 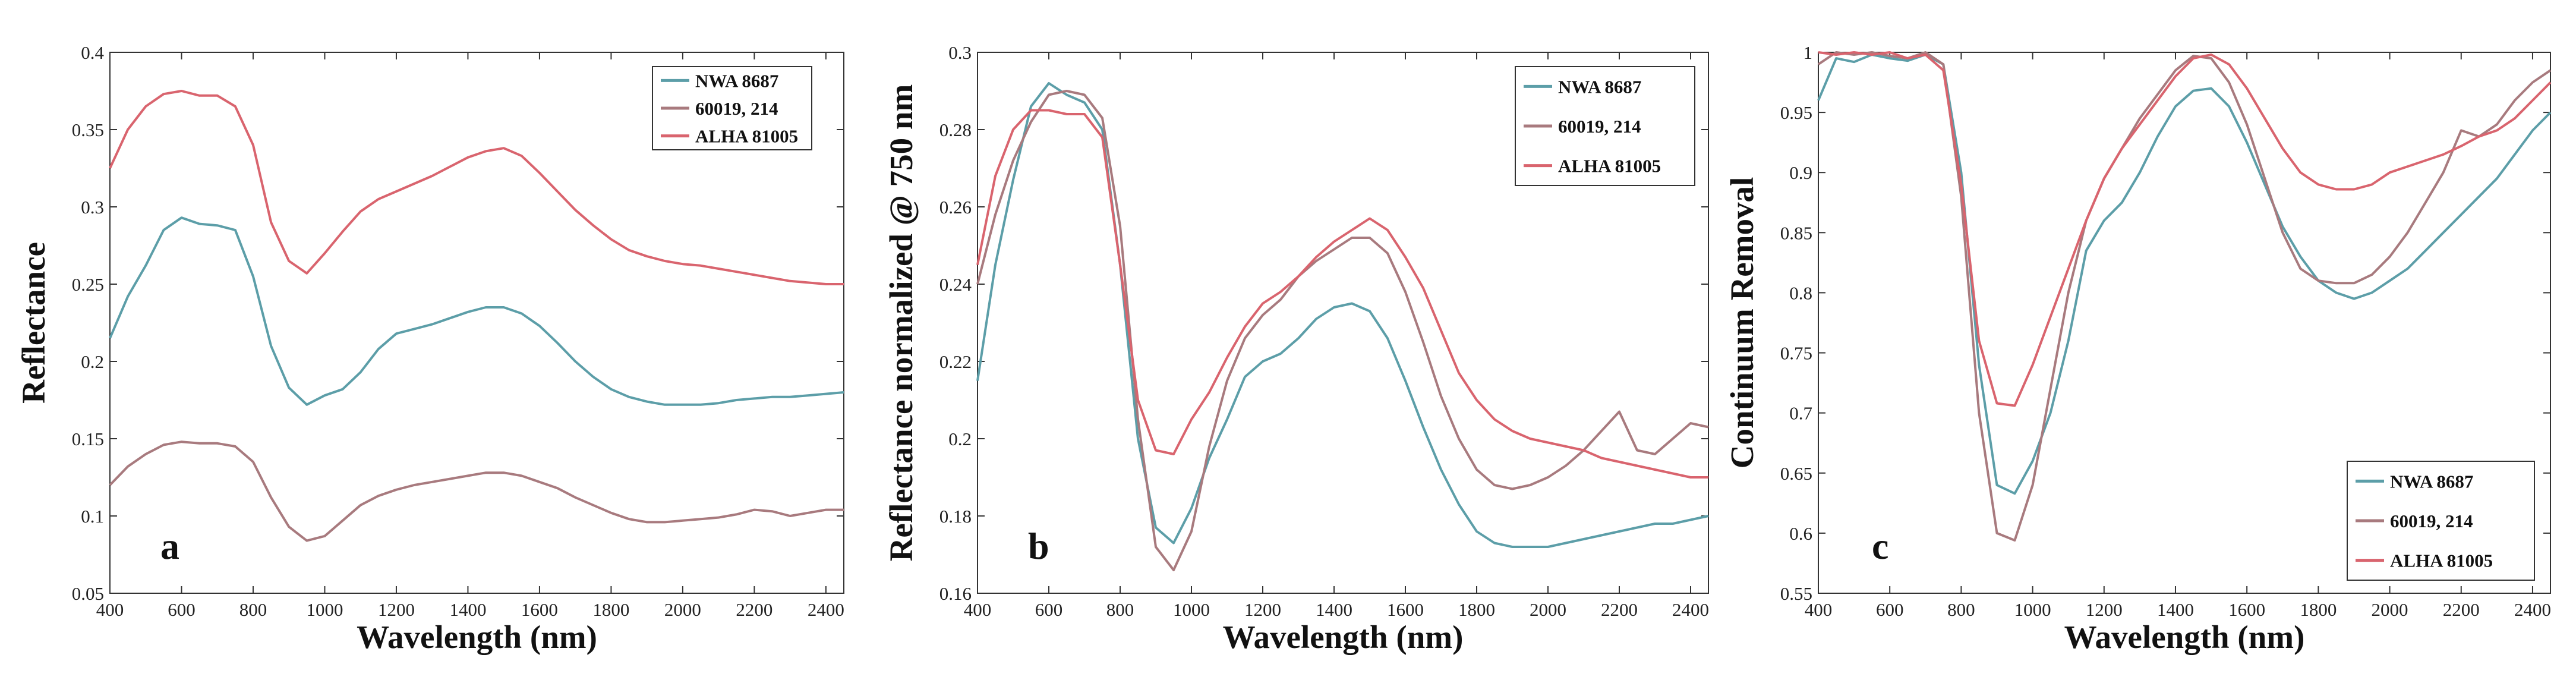 What do you see at coordinates (1801, 533) in the screenshot?
I see `y-tick-label: 0.6` at bounding box center [1801, 533].